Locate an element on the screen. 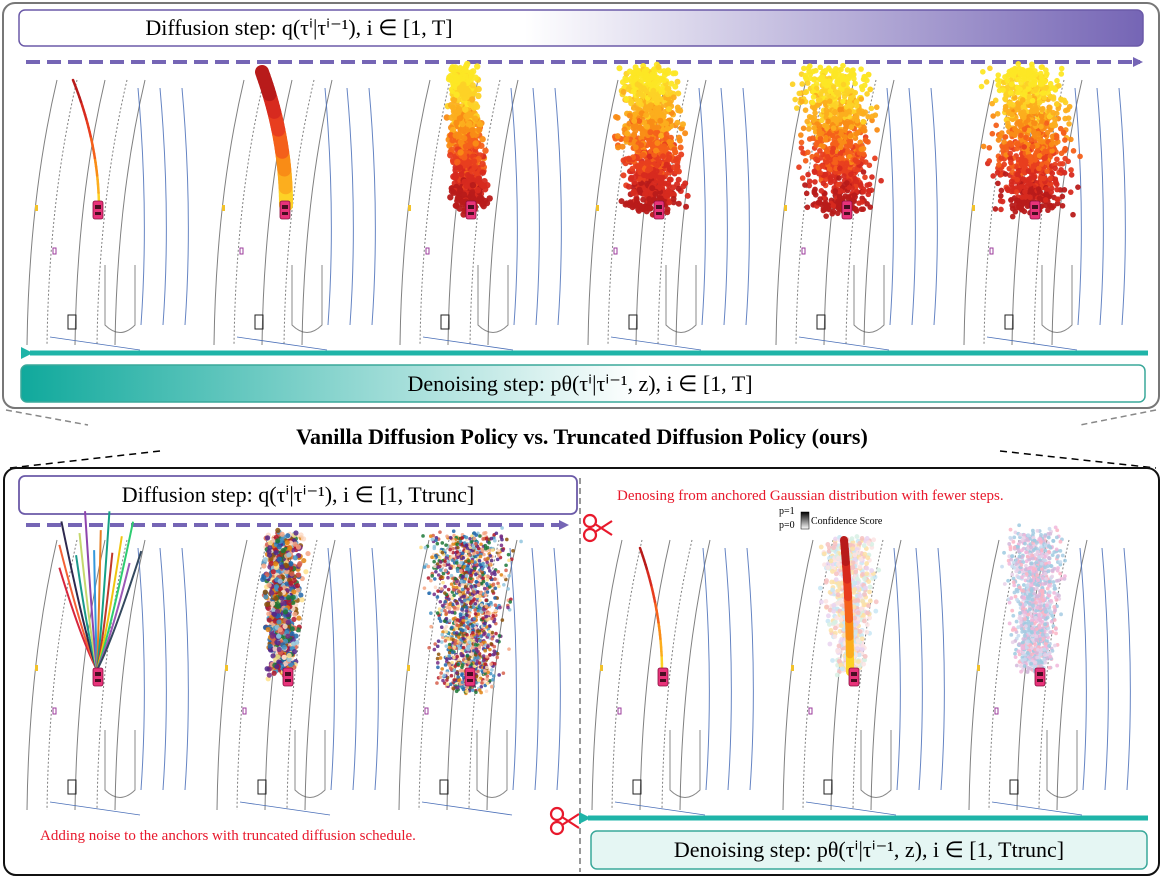 This screenshot has width=1164, height=879. confidence-legend-bar is located at coordinates (805, 520).